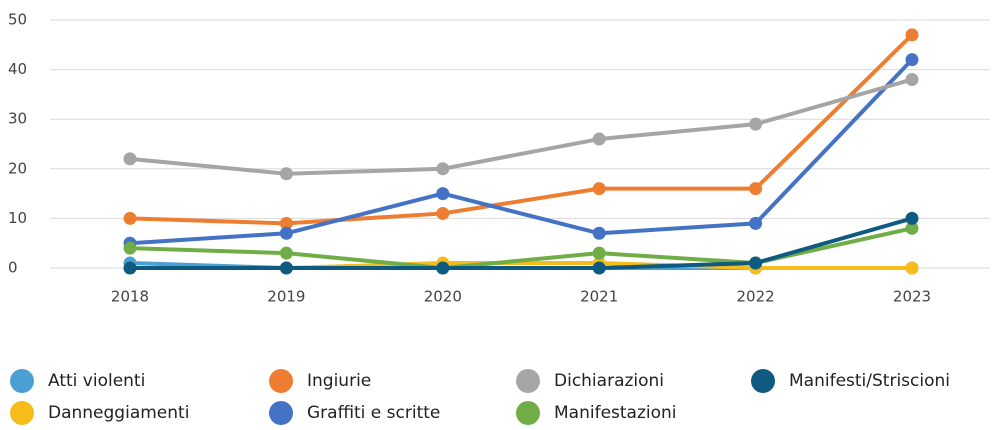 This screenshot has width=994, height=430. What do you see at coordinates (96, 381) in the screenshot?
I see `legend-label: Atti violenti` at bounding box center [96, 381].